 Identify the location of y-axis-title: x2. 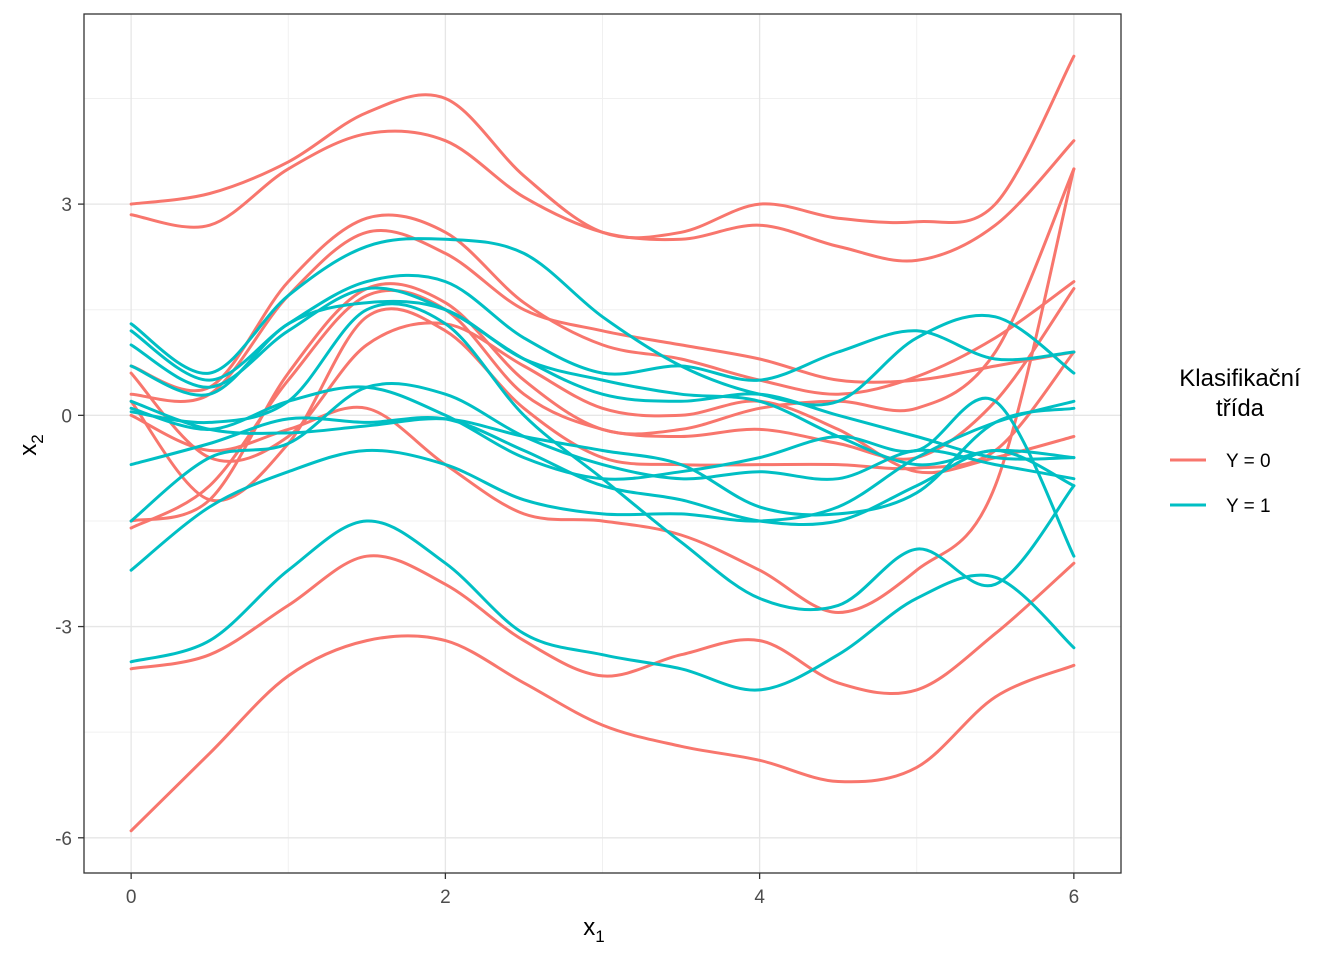
(31, 444).